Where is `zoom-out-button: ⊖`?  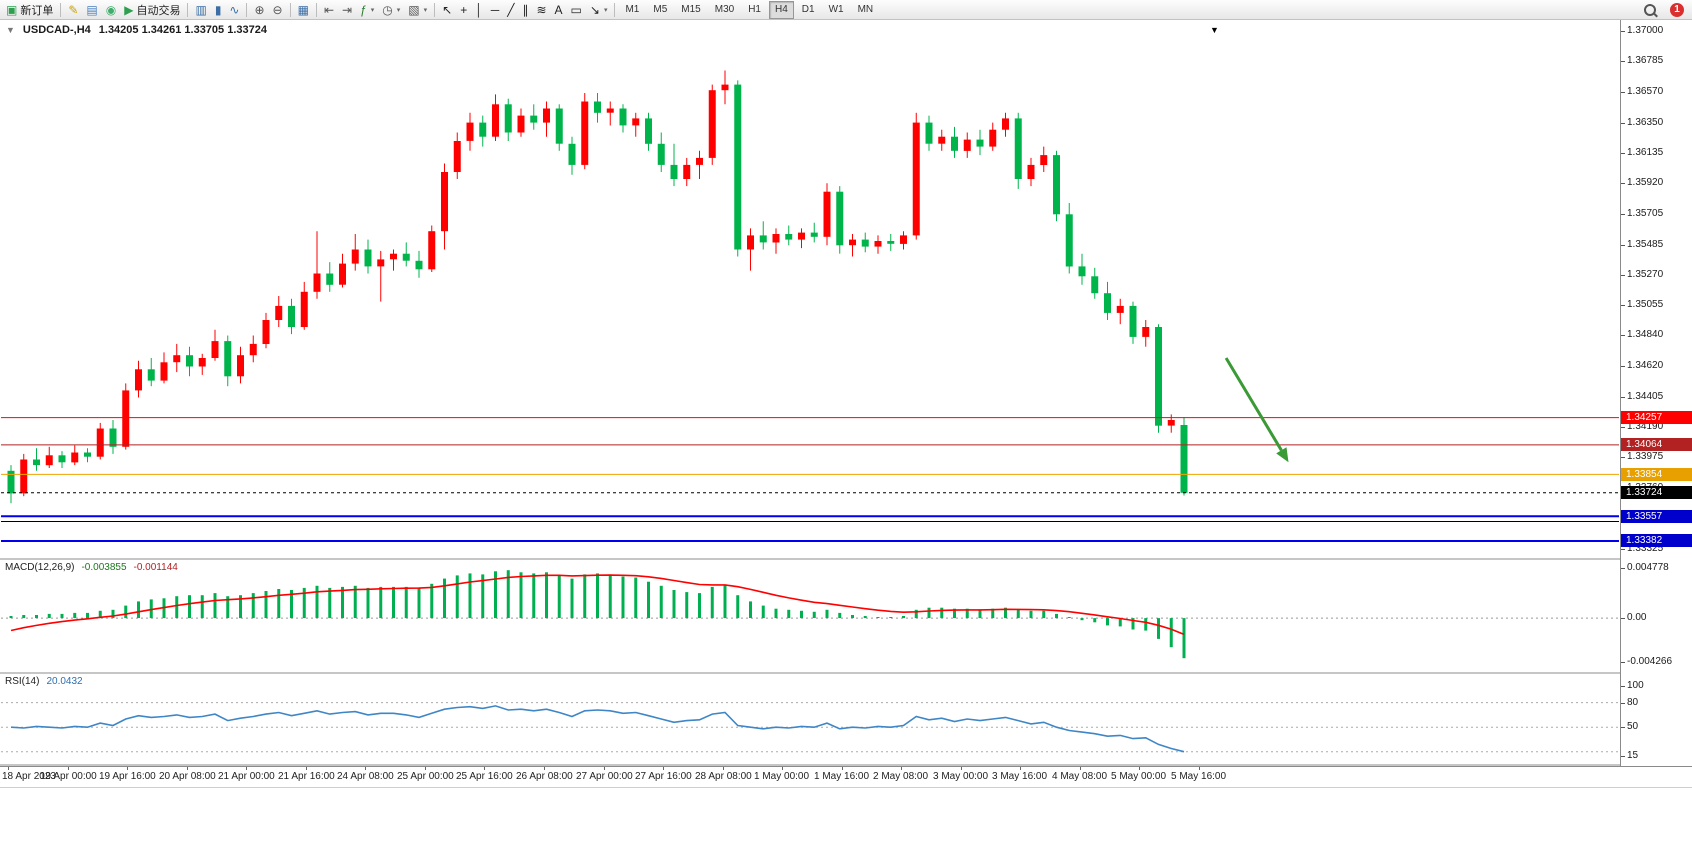
zoom-out-button: ⊖ is located at coordinates (278, 10).